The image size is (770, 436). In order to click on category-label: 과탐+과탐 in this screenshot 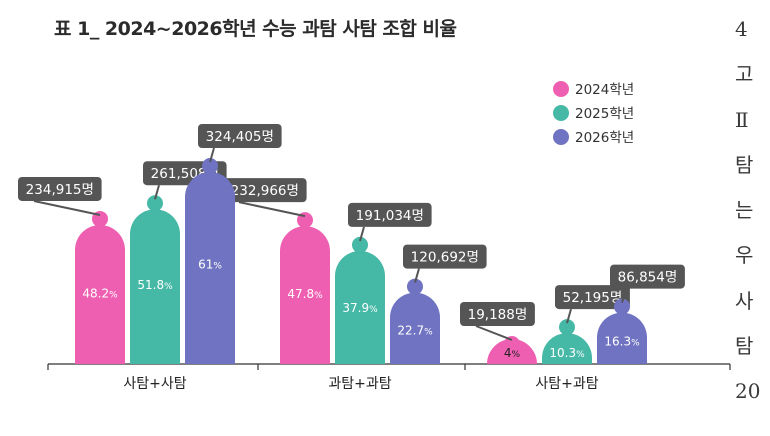, I will do `click(359, 384)`.